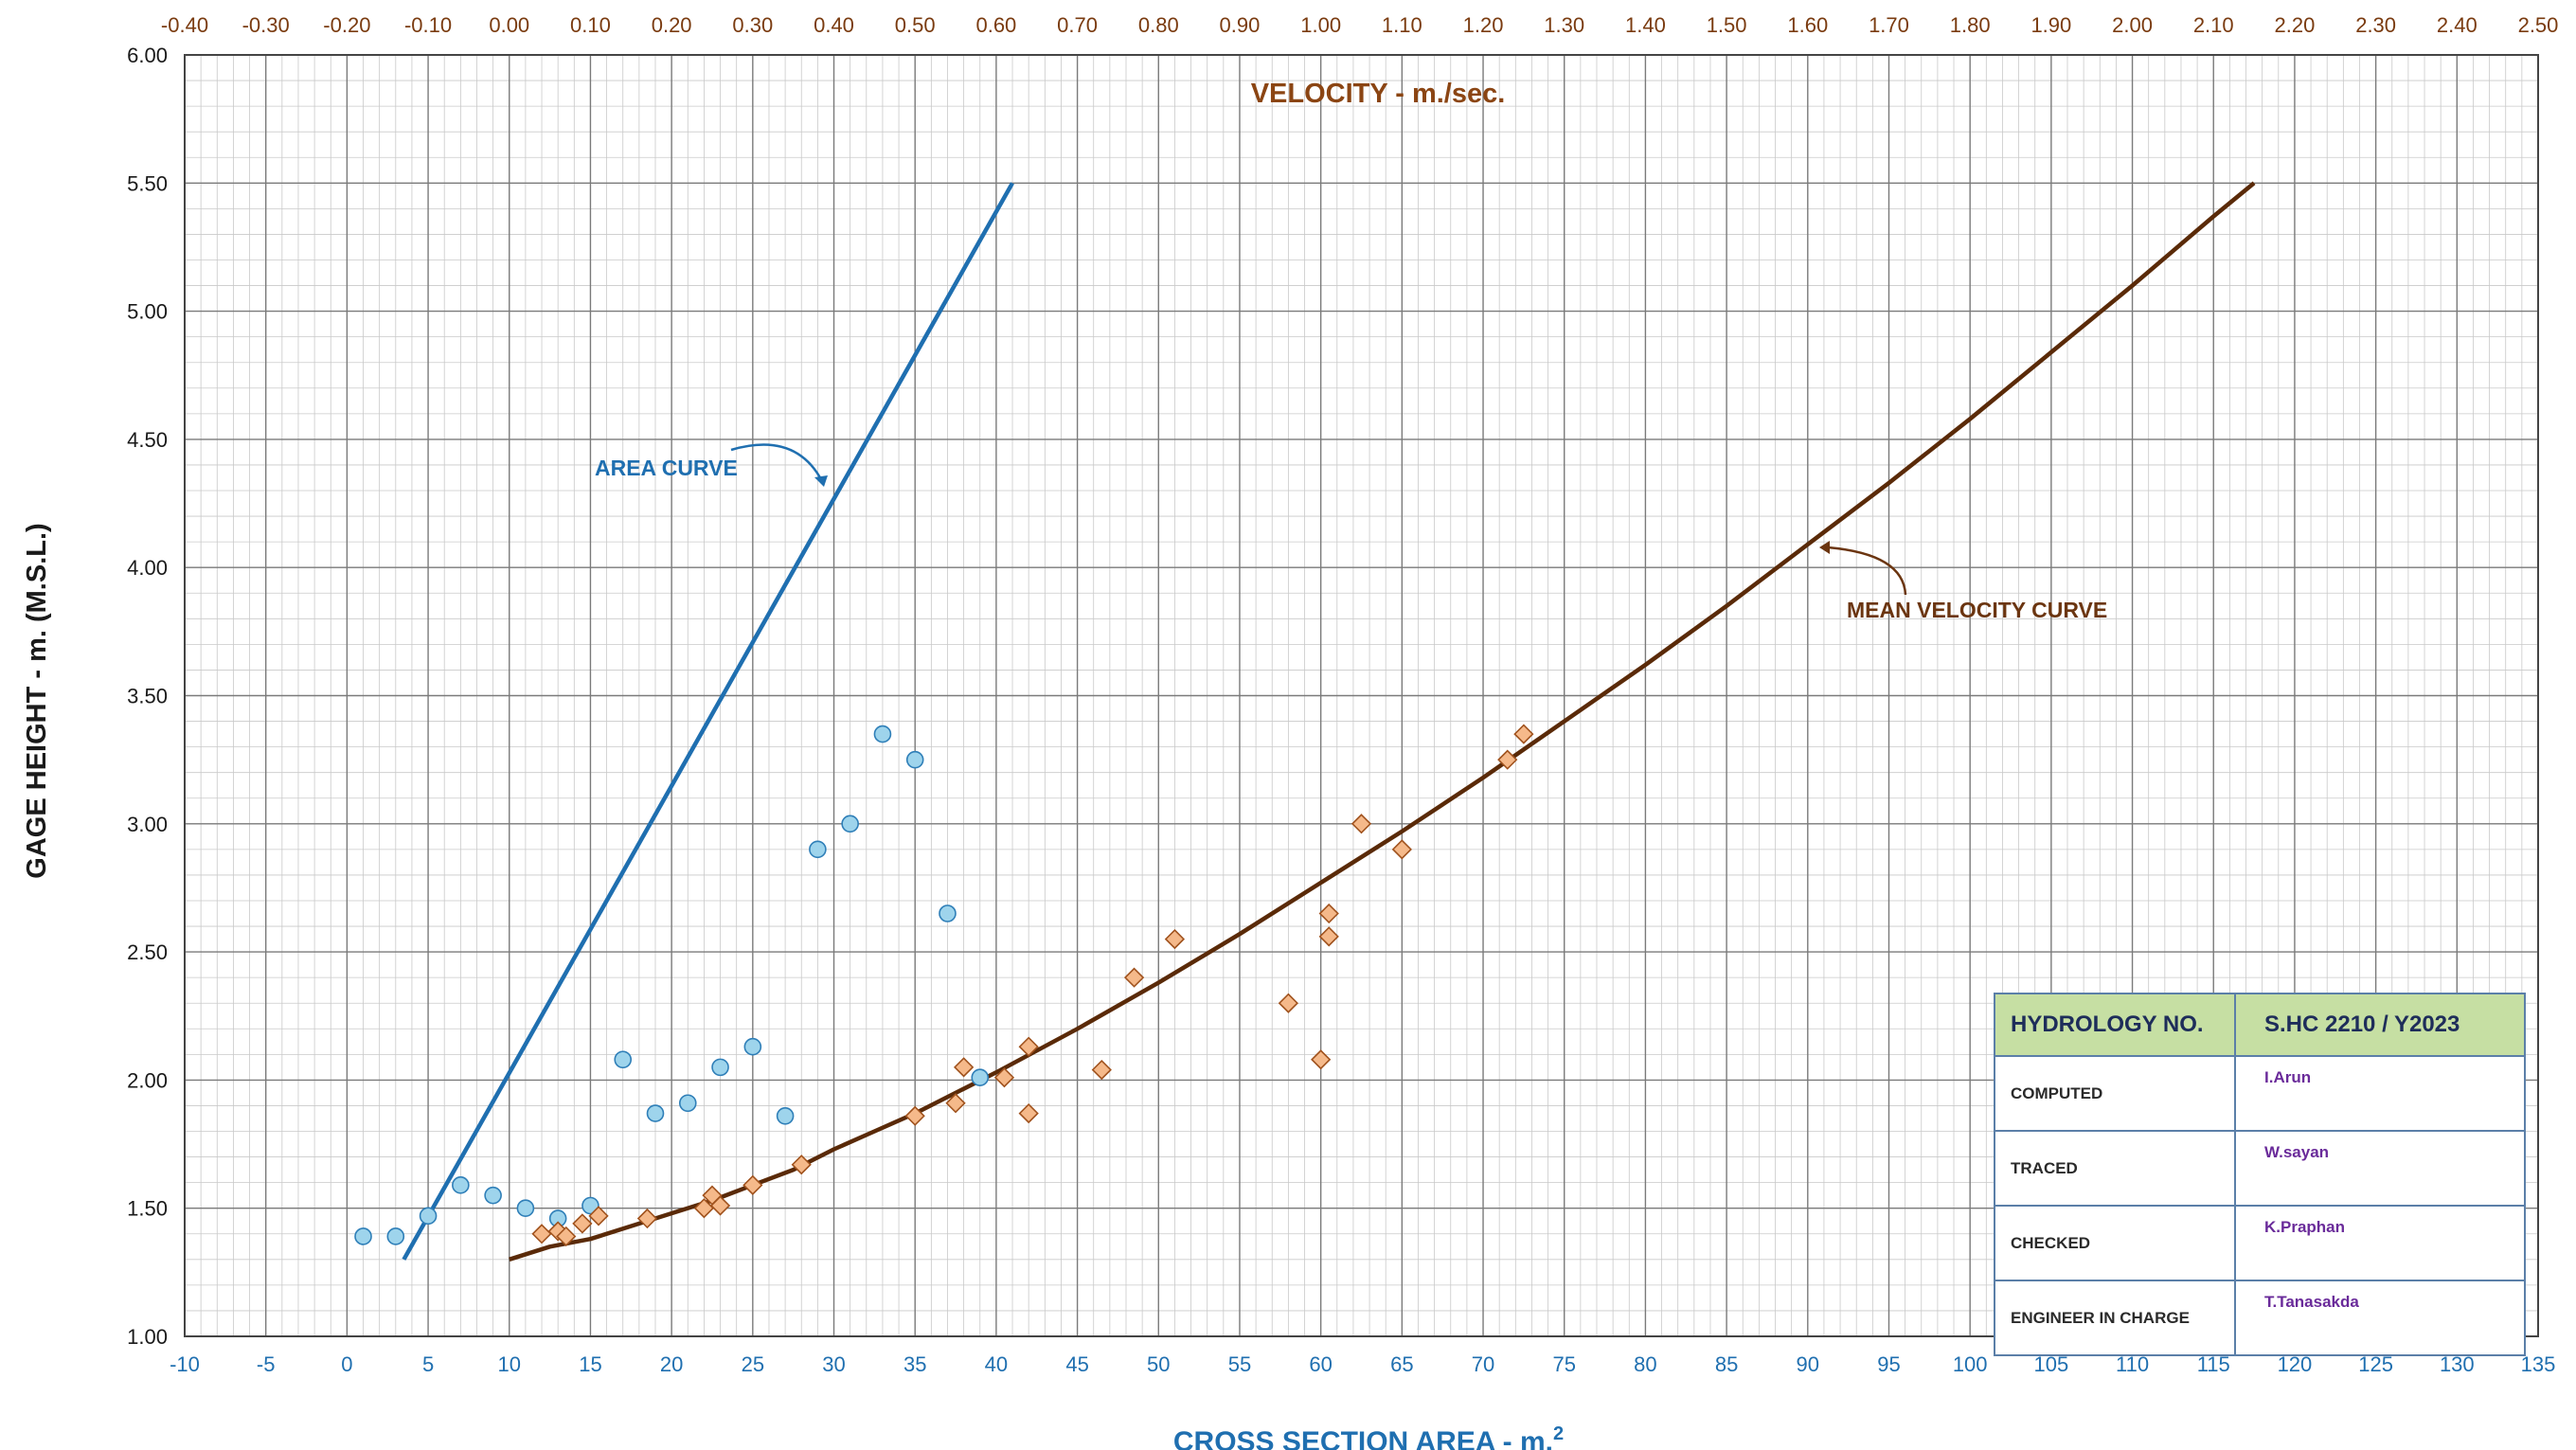 The width and height of the screenshot is (2576, 1450). I want to click on computed-value: I.Arun, so click(2380, 1093).